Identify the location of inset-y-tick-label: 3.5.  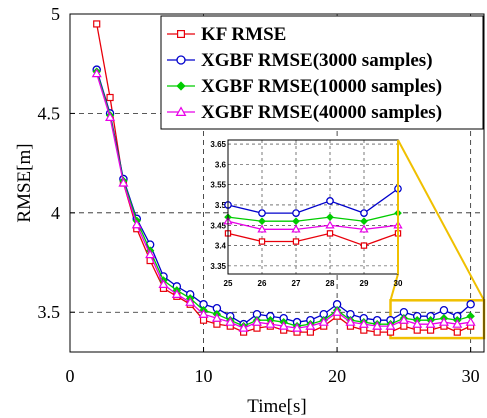
(221, 205).